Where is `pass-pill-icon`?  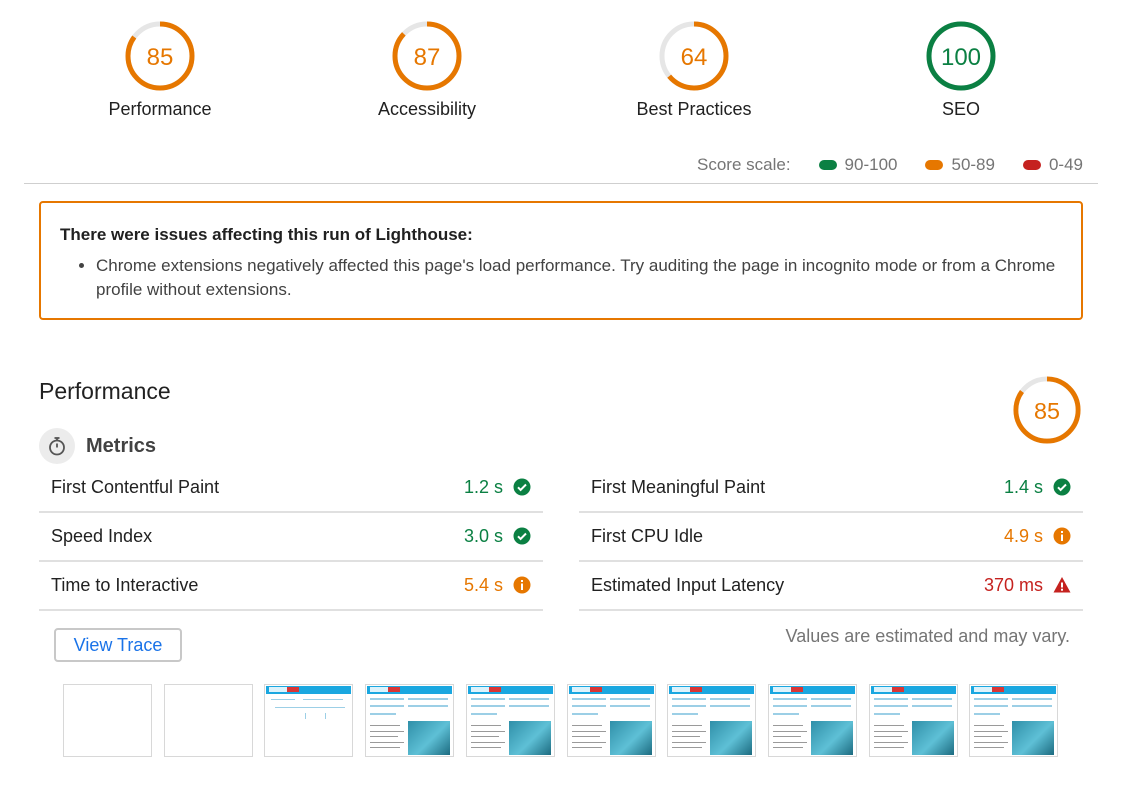
pass-pill-icon is located at coordinates (827, 165).